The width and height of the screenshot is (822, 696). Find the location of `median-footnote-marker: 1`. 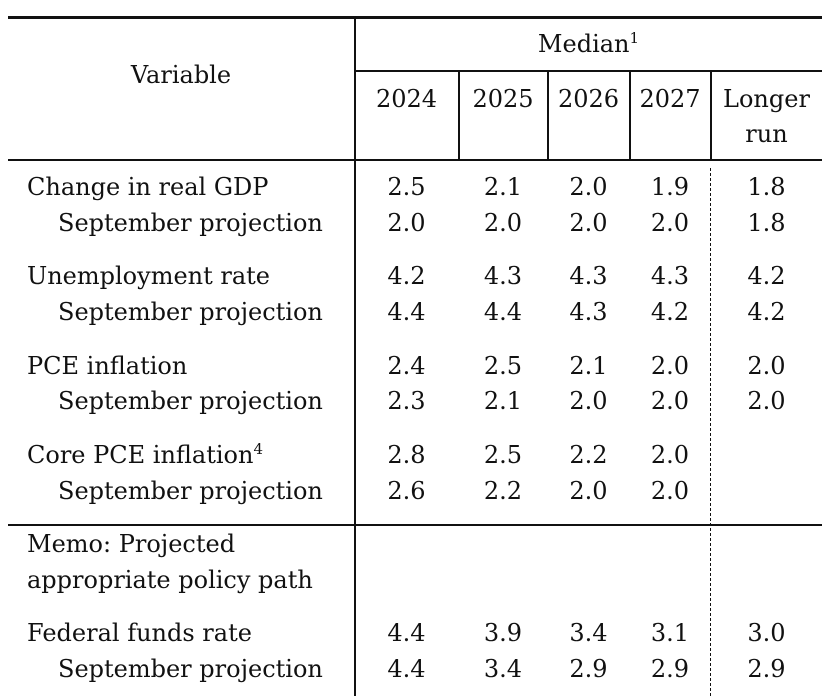

median-footnote-marker: 1 is located at coordinates (634, 38).